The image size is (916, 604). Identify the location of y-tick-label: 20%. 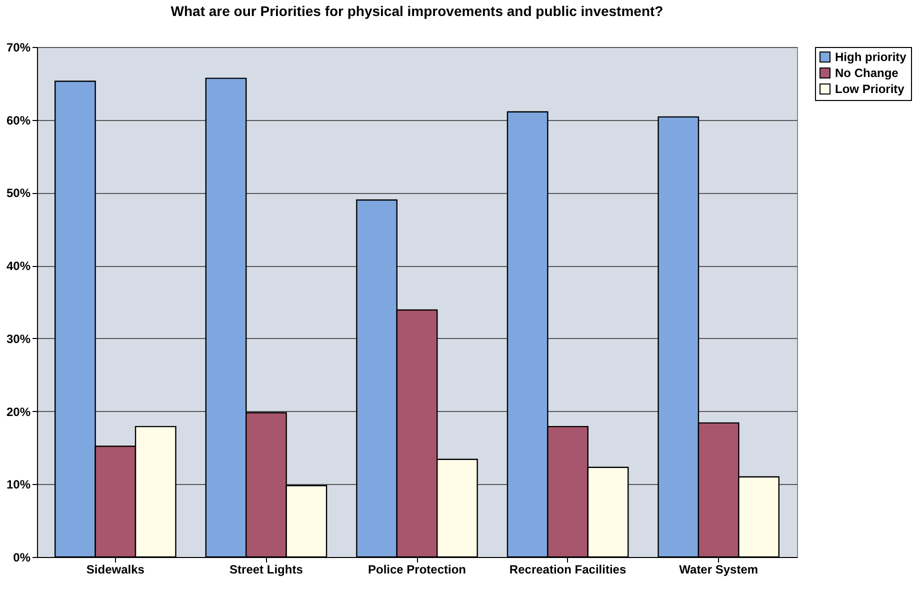
(18, 411).